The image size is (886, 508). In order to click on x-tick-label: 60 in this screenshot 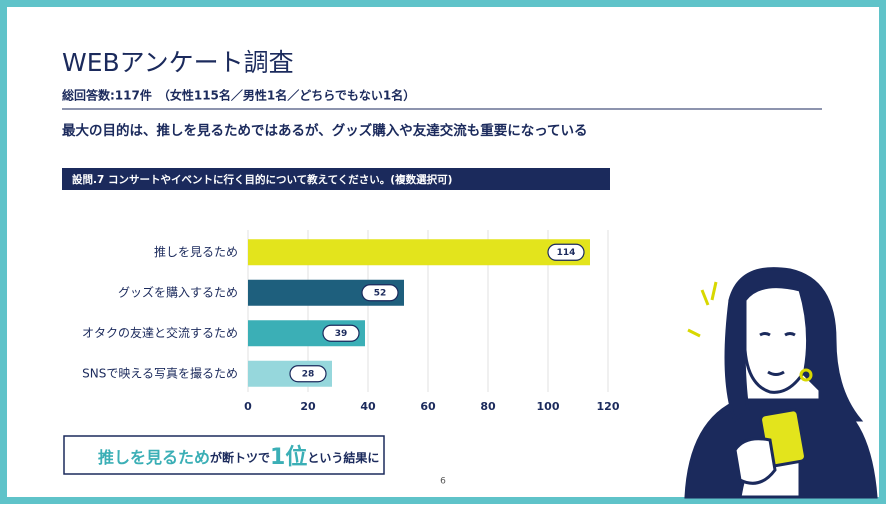, I will do `click(428, 406)`.